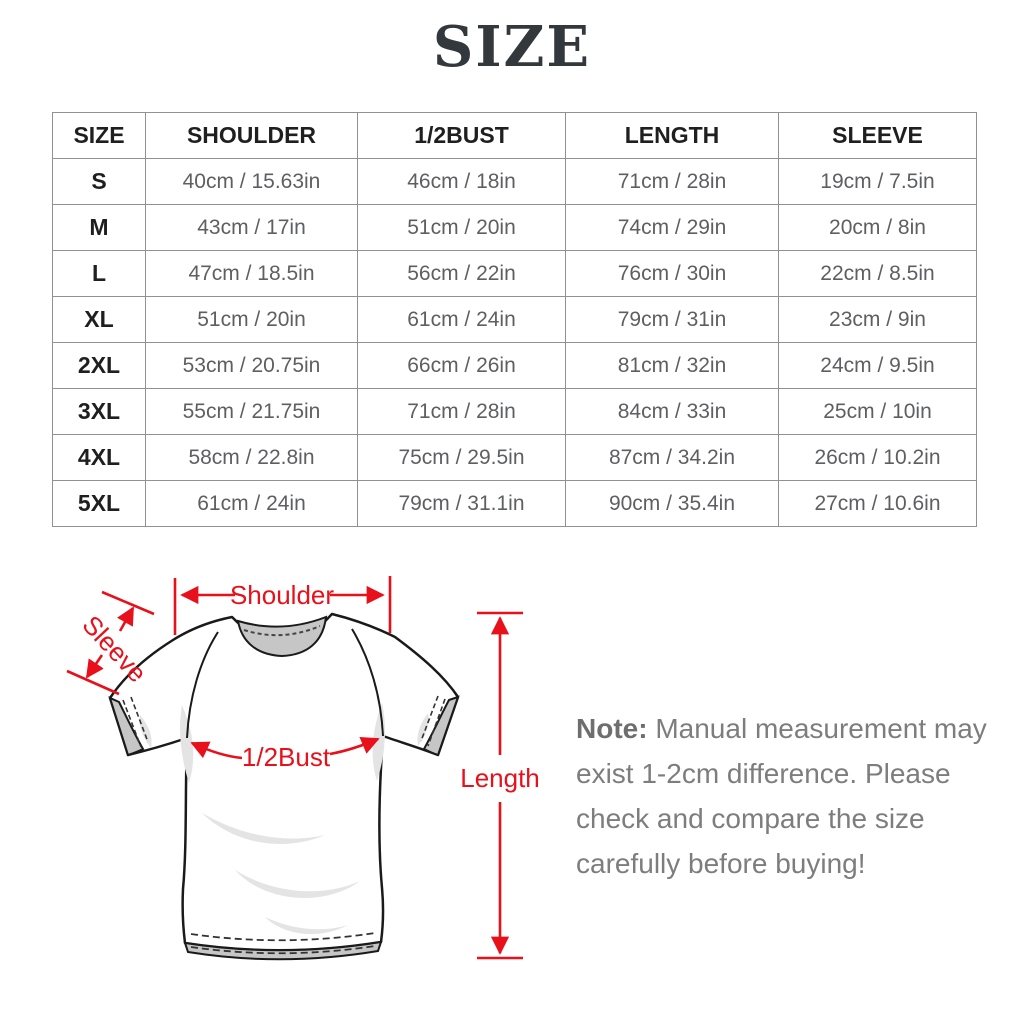  Describe the element at coordinates (500, 778) in the screenshot. I see `length-label: Length` at that location.